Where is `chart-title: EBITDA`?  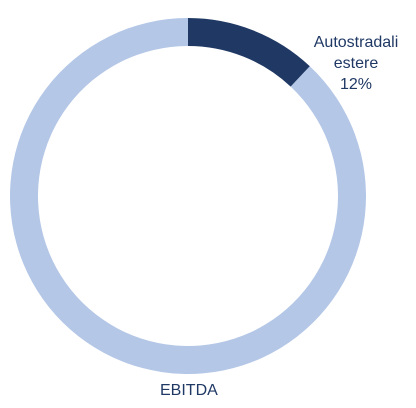 chart-title: EBITDA is located at coordinates (189, 390).